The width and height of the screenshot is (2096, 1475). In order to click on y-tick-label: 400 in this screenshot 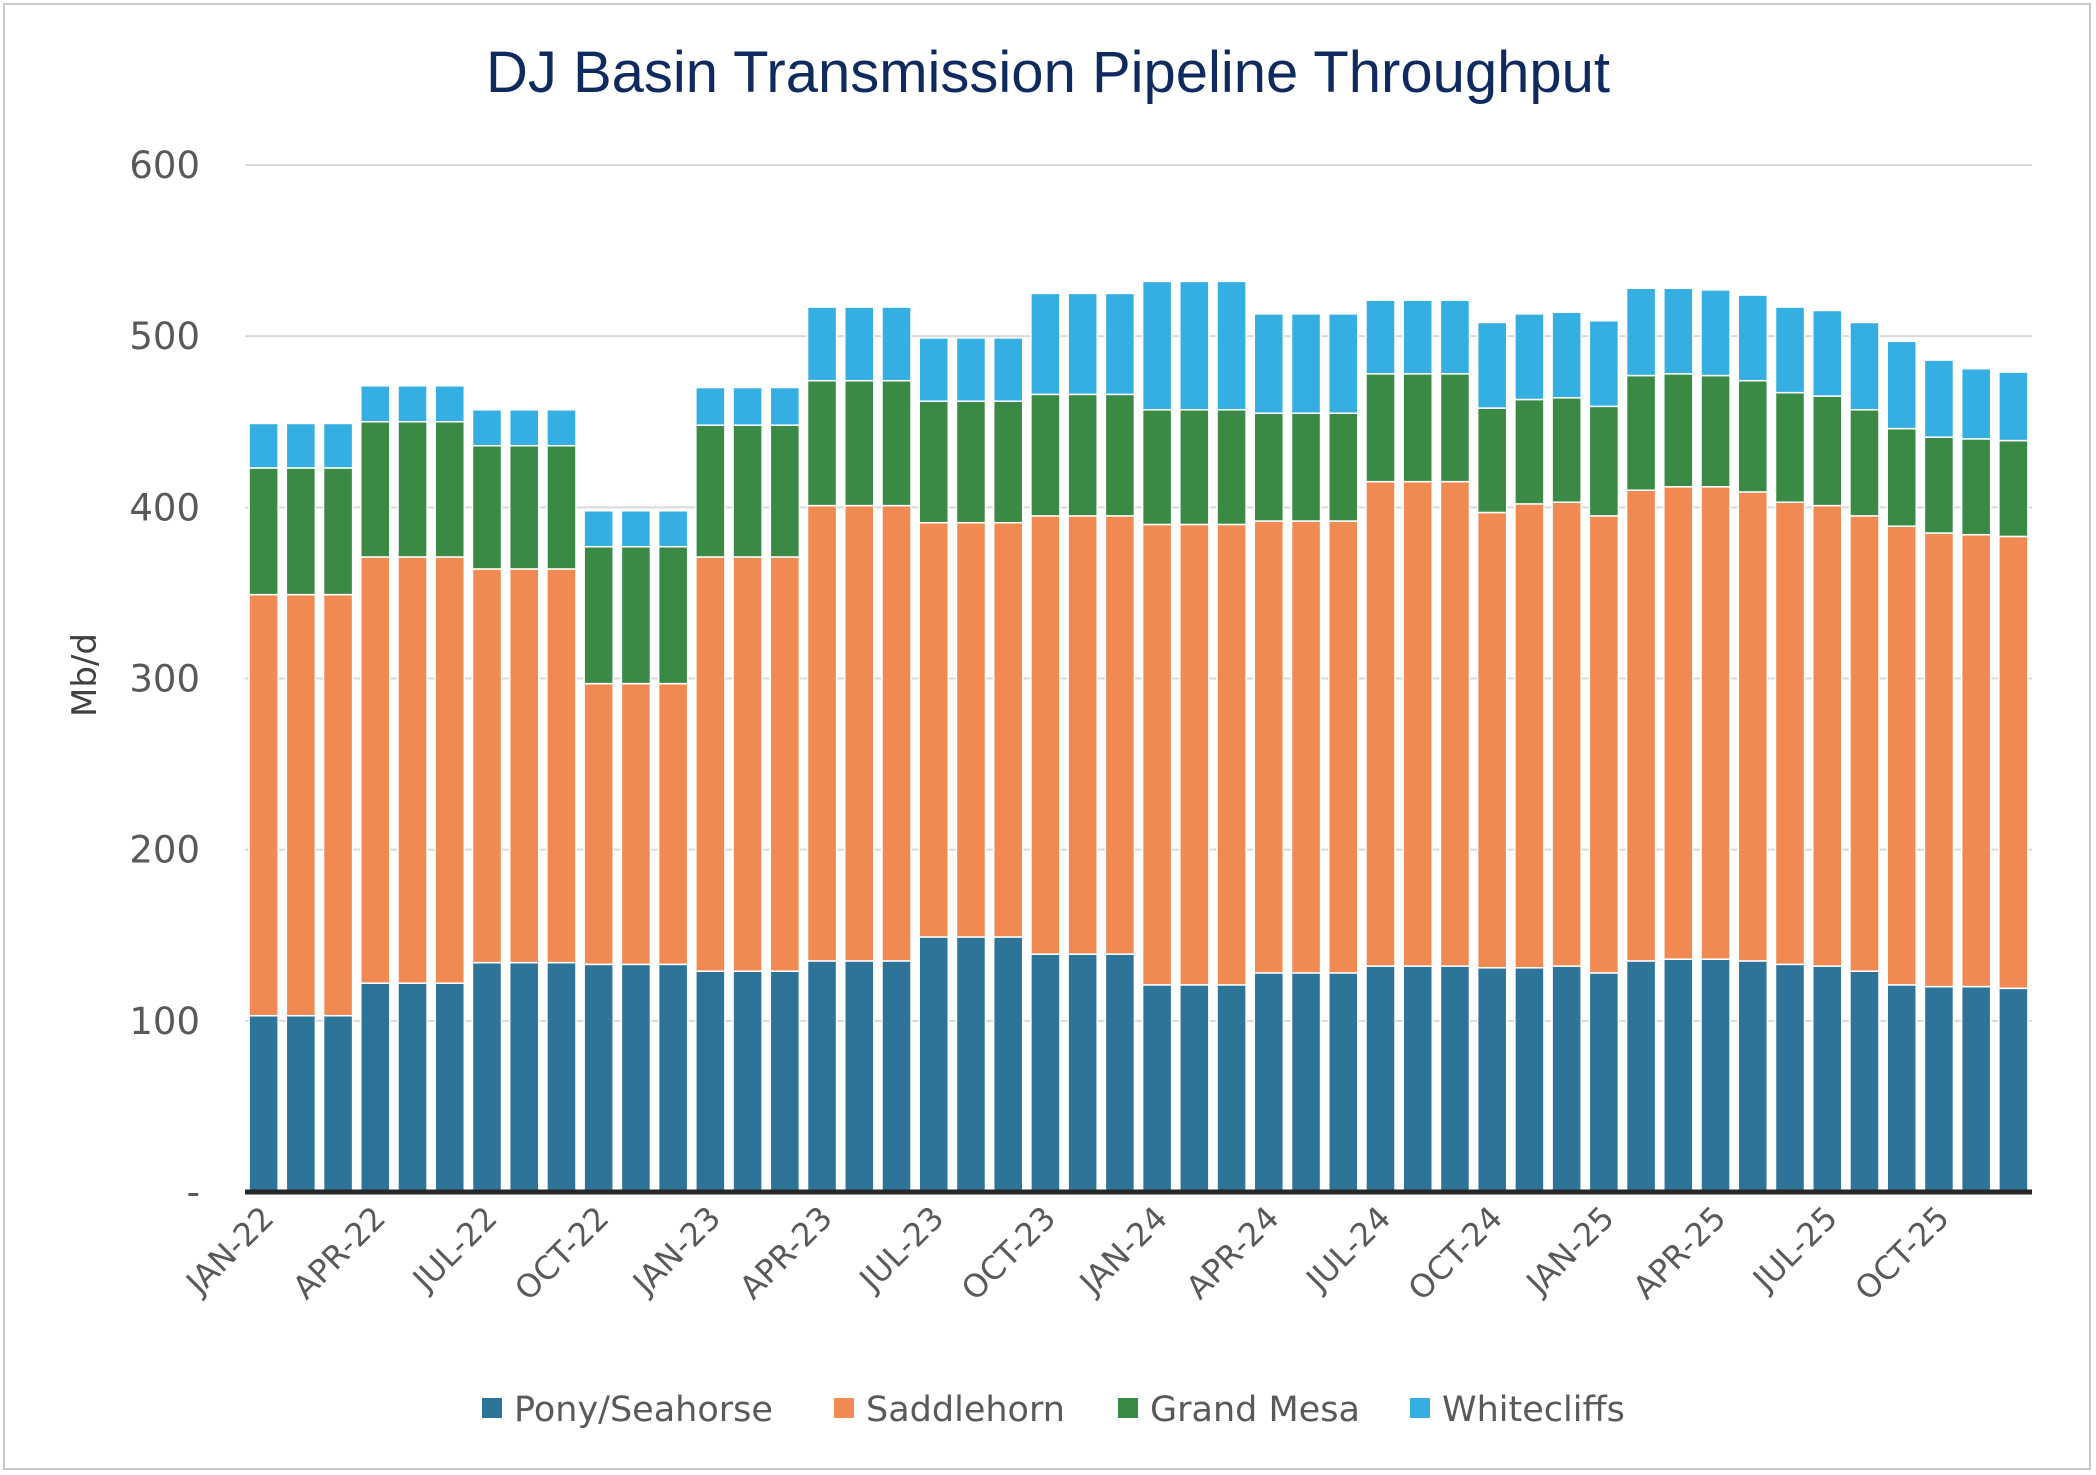, I will do `click(164, 507)`.